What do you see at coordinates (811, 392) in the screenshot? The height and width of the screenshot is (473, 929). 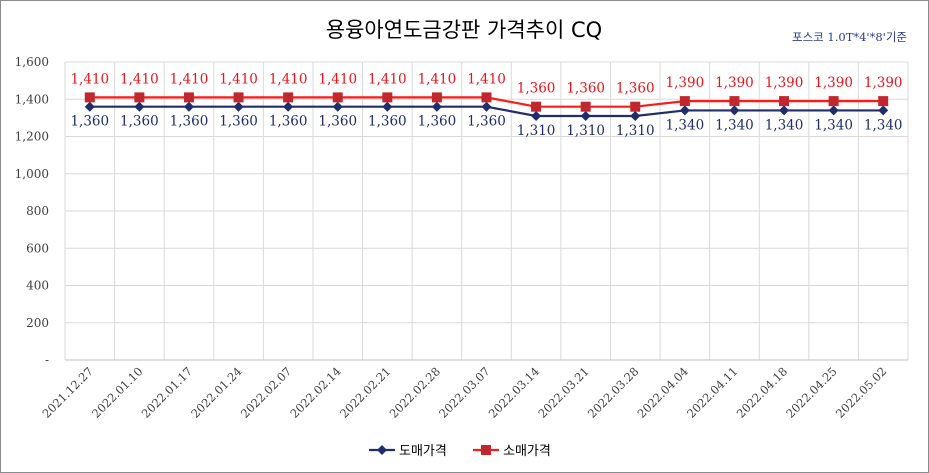 I see `x-tick-label: 2022.04.25` at bounding box center [811, 392].